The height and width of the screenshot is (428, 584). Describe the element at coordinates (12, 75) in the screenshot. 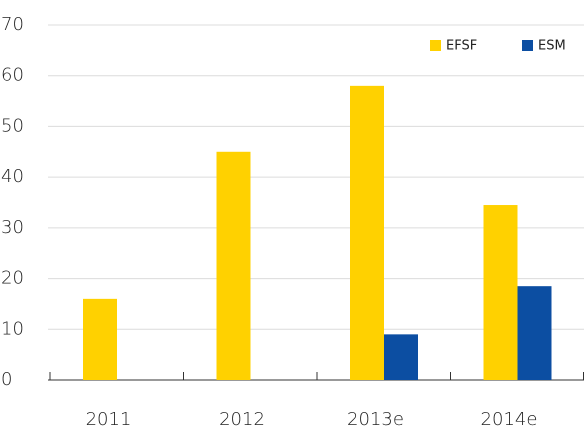

I see `y-tick-label: 60` at that location.